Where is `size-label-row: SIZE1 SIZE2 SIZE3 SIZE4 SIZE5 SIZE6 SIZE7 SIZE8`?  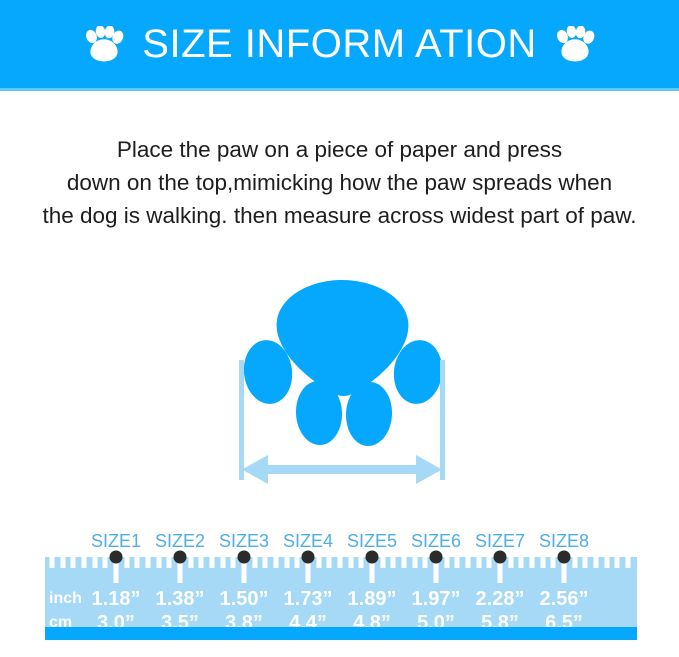 size-label-row: SIZE1 SIZE2 SIZE3 SIZE4 SIZE5 SIZE6 SIZE7 SIZE8 is located at coordinates (341, 541).